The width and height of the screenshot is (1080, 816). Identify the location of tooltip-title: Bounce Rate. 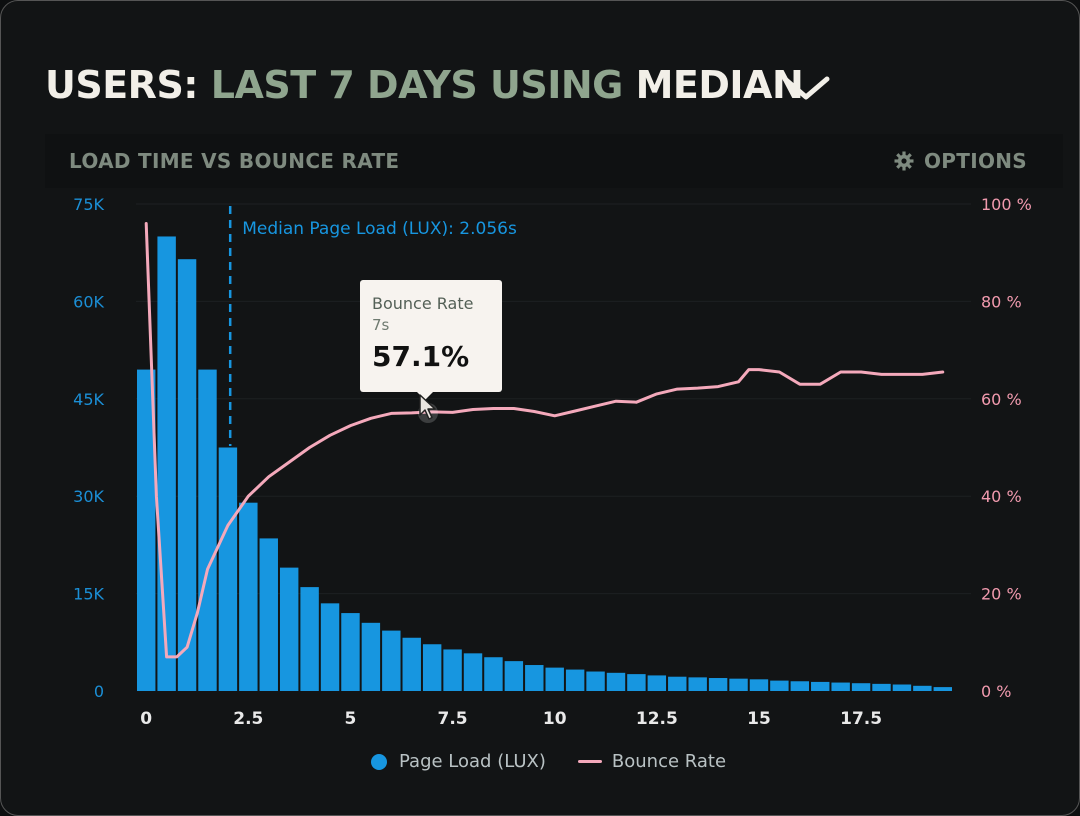
(423, 303).